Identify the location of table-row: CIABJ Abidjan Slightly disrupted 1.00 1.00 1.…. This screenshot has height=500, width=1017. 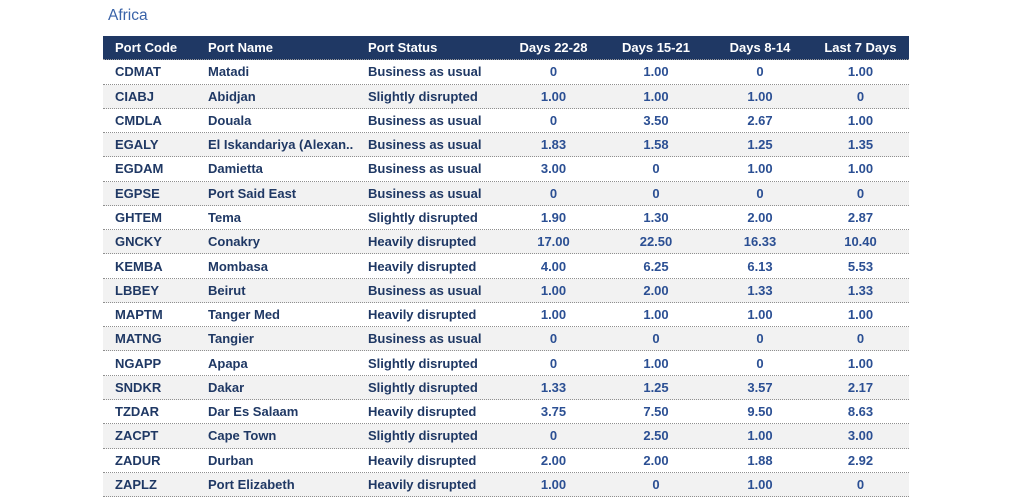
(506, 96).